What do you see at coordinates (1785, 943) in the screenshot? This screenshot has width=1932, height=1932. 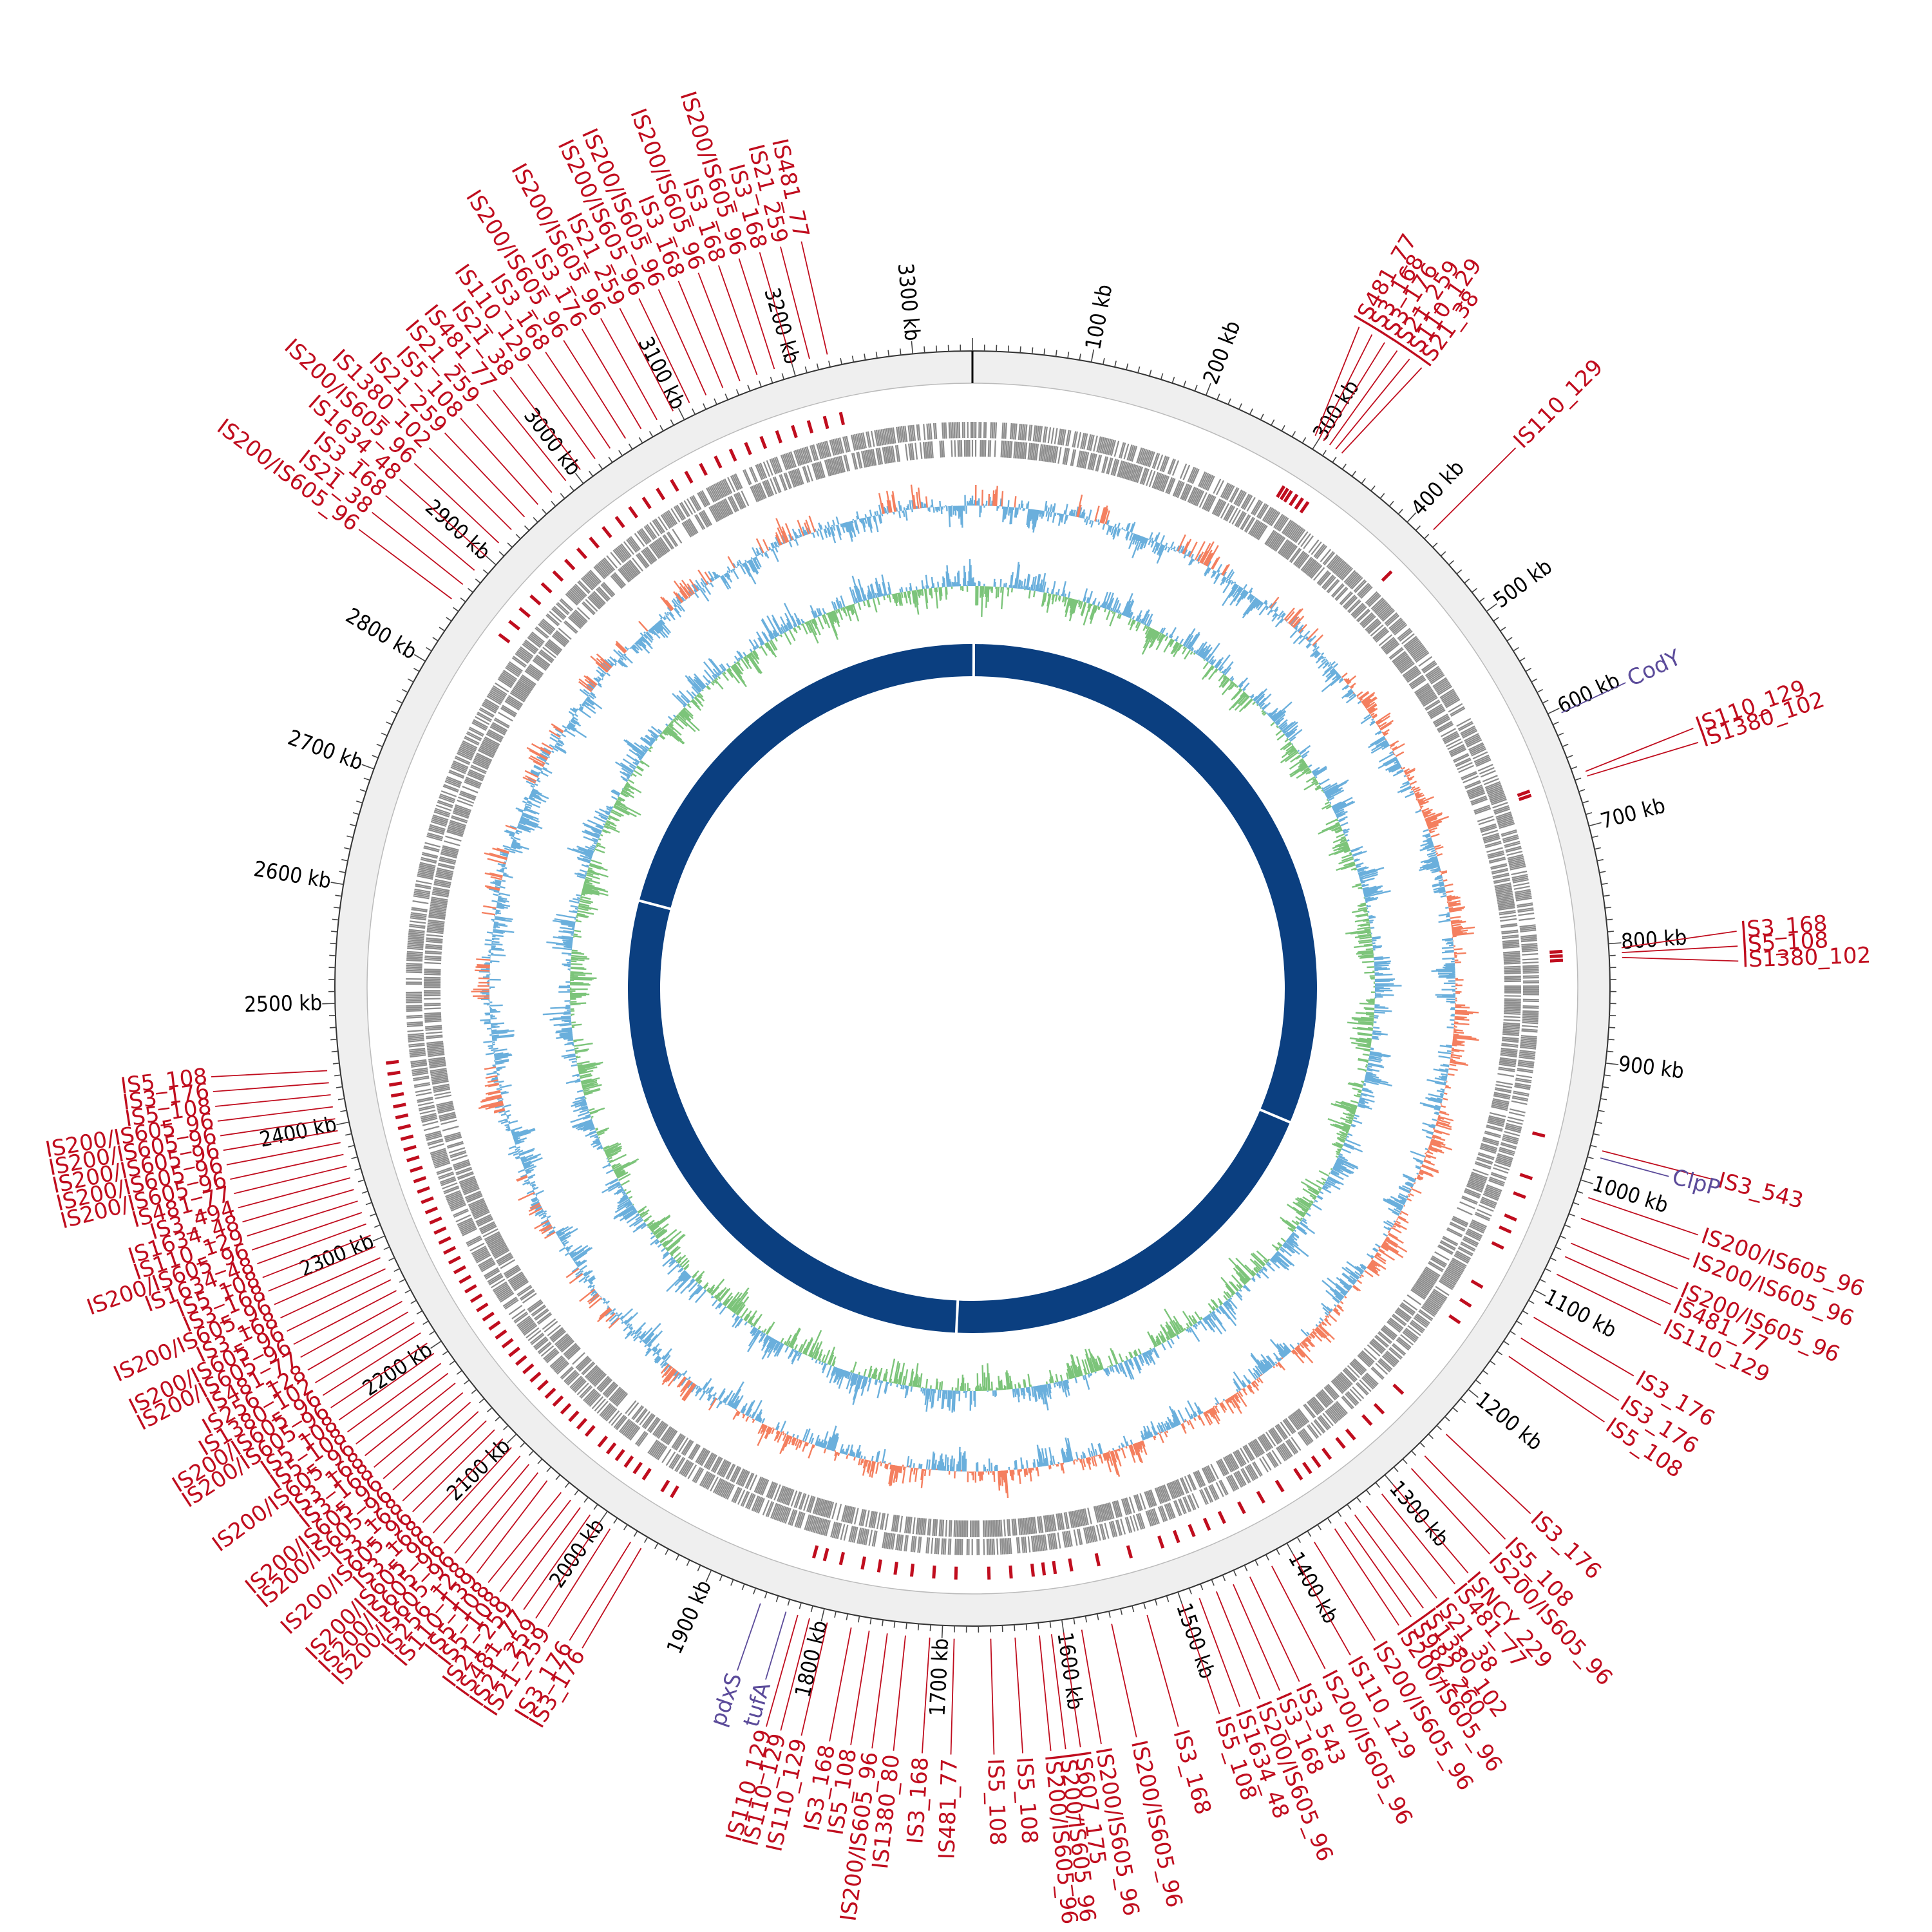 I see `is-element-label: IS5_108` at bounding box center [1785, 943].